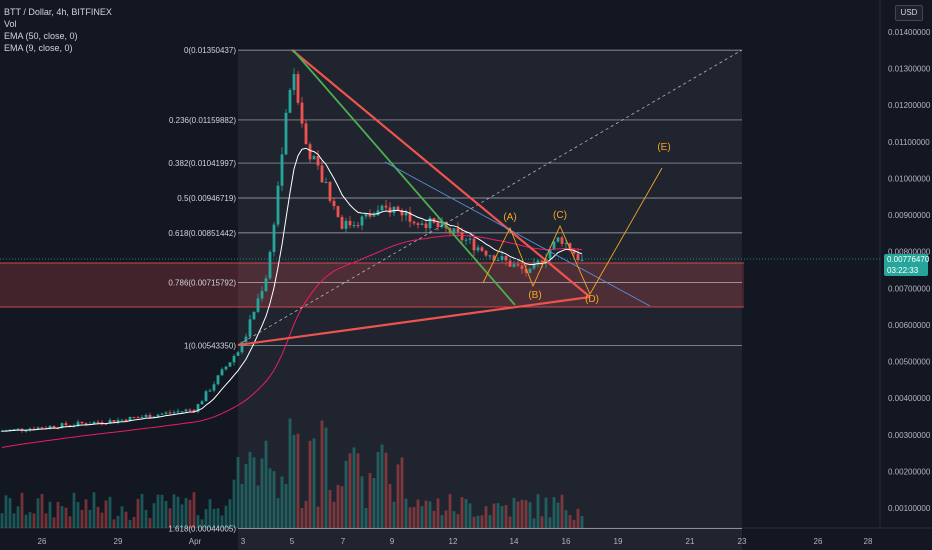  Describe the element at coordinates (202, 529) in the screenshot. I see `fib-label: 1.618(0.00044005)` at that location.